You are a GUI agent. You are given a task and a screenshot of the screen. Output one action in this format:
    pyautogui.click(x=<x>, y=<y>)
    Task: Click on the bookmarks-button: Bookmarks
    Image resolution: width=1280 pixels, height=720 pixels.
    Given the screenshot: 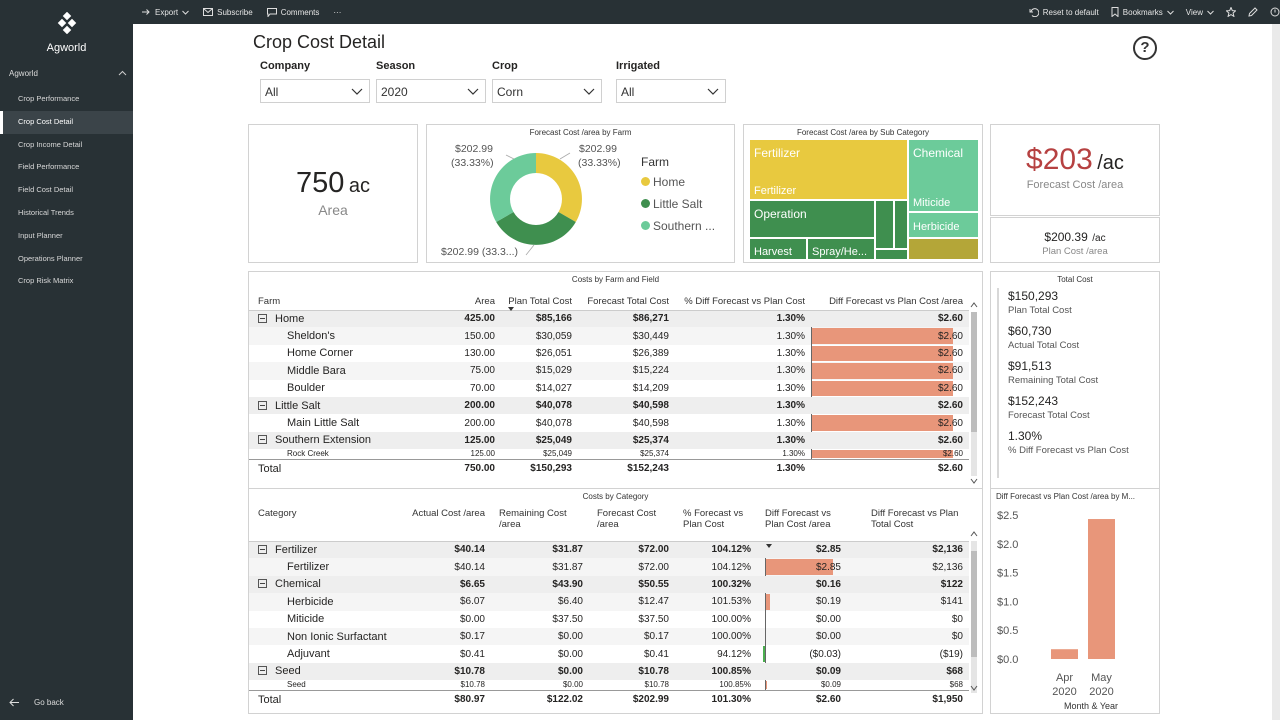 What is the action you would take?
    pyautogui.click(x=1142, y=12)
    